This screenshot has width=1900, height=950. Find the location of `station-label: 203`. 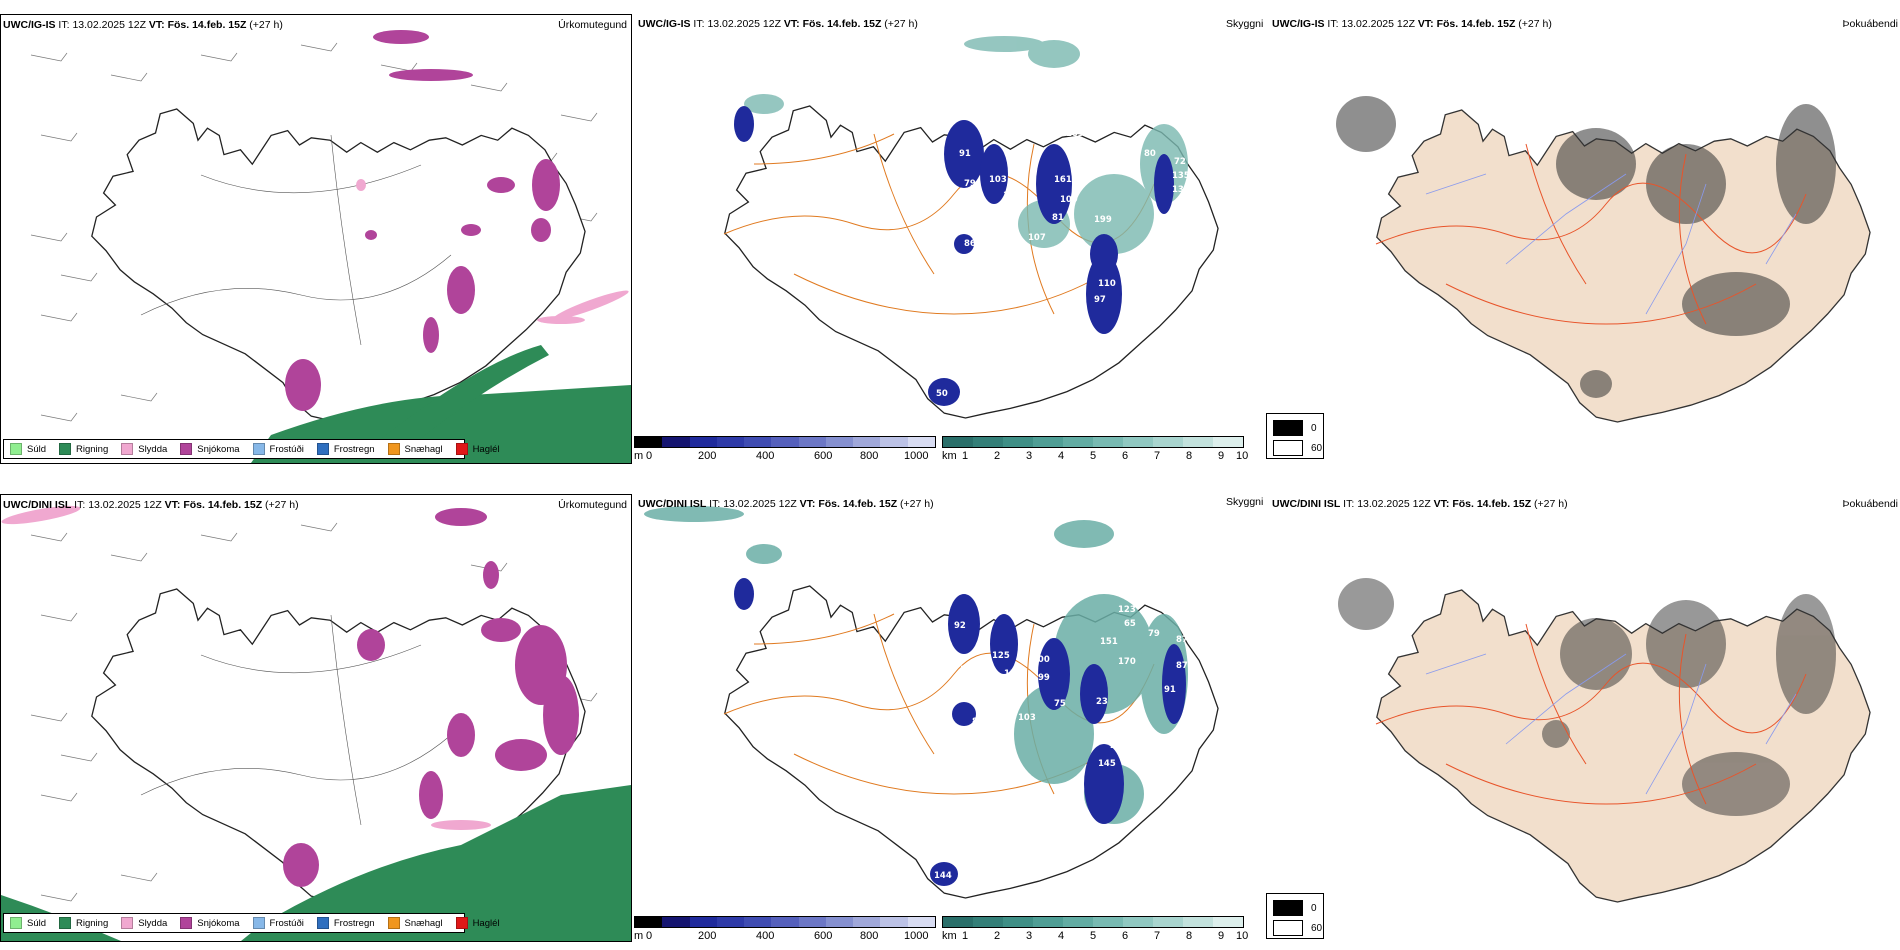

station-label: 203 is located at coordinates (1119, 746).